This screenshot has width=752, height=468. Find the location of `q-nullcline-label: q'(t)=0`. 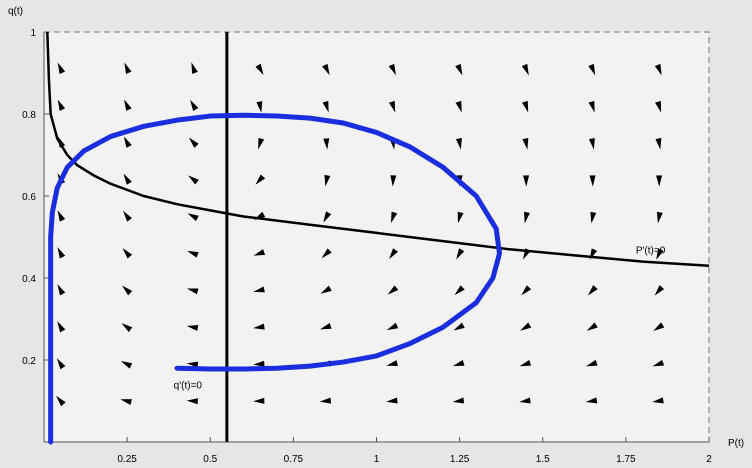

q-nullcline-label: q'(t)=0 is located at coordinates (188, 386).